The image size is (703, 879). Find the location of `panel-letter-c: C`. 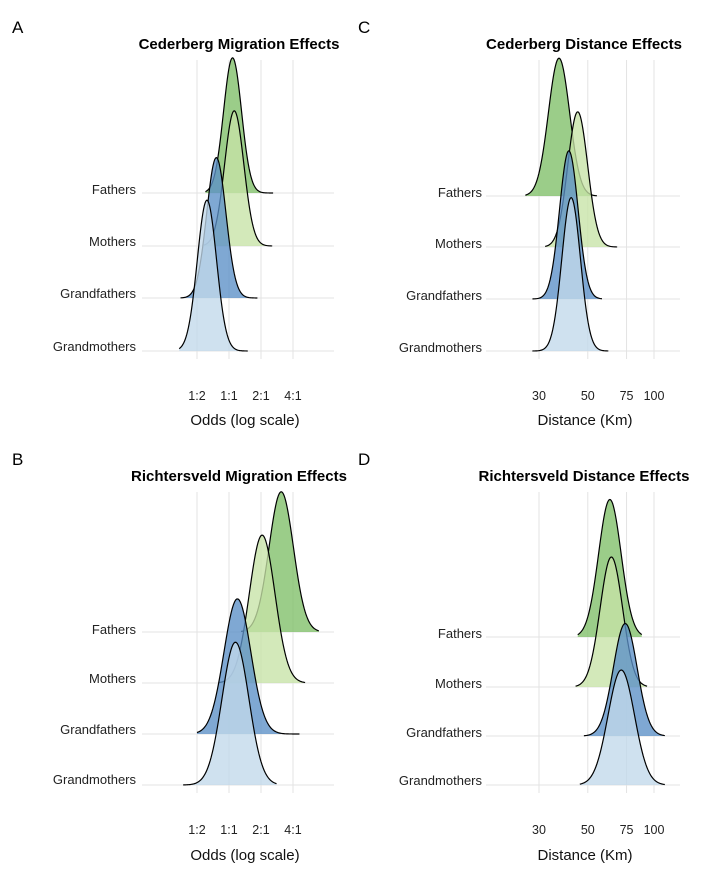

panel-letter-c: C is located at coordinates (364, 27).